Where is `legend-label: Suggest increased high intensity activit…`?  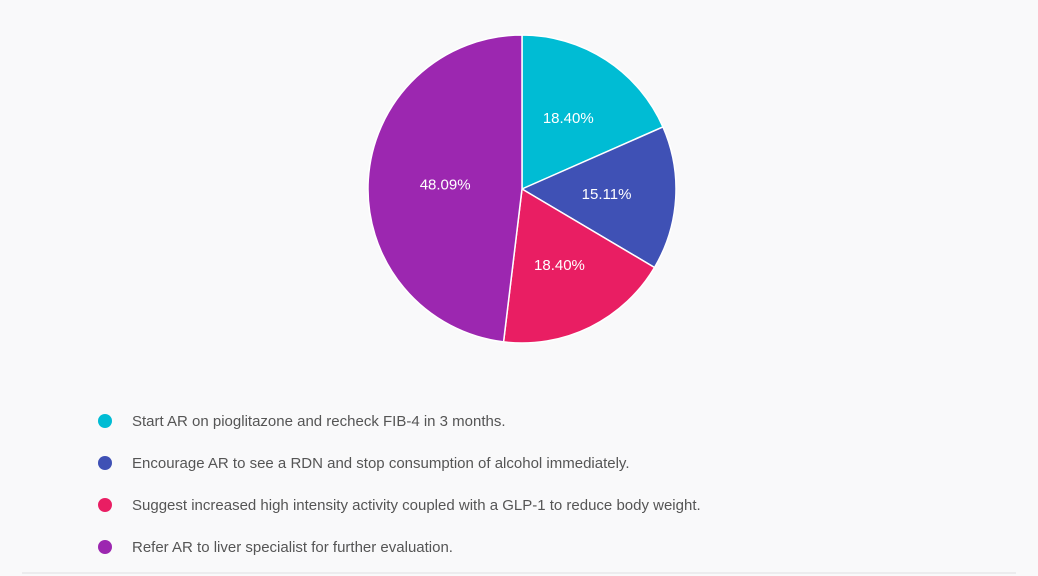 legend-label: Suggest increased high intensity activit… is located at coordinates (416, 505).